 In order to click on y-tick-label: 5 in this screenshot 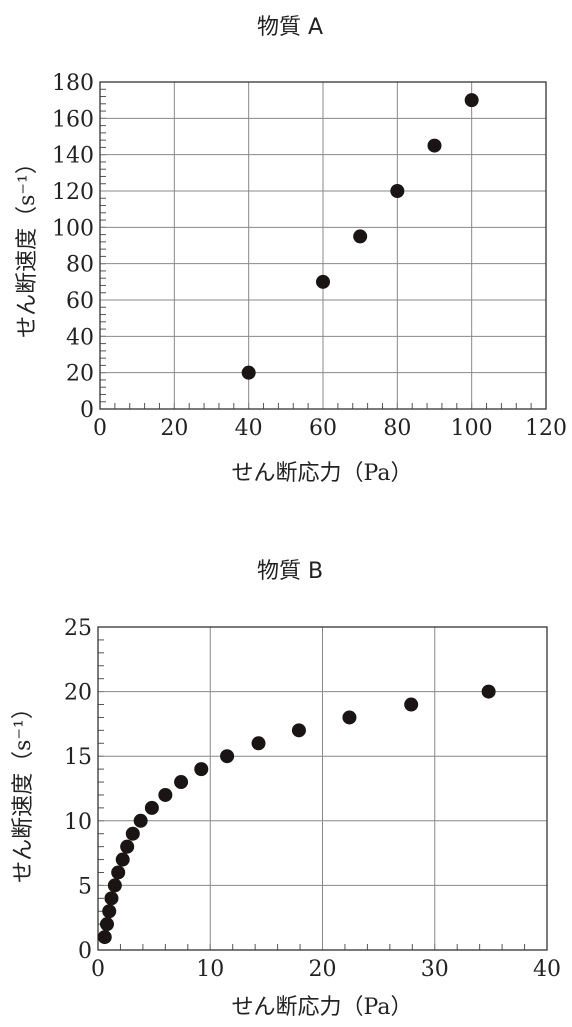, I will do `click(85, 886)`.